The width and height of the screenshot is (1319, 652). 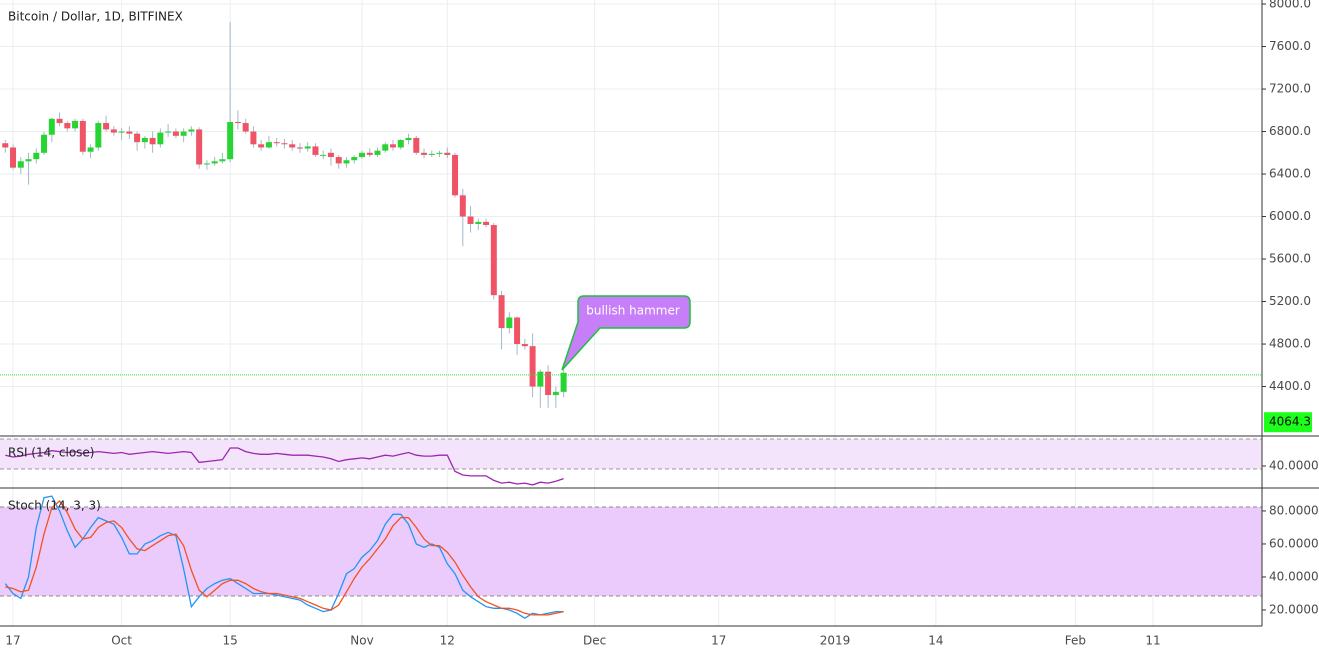 I want to click on x-tick-label: 12, so click(x=447, y=641).